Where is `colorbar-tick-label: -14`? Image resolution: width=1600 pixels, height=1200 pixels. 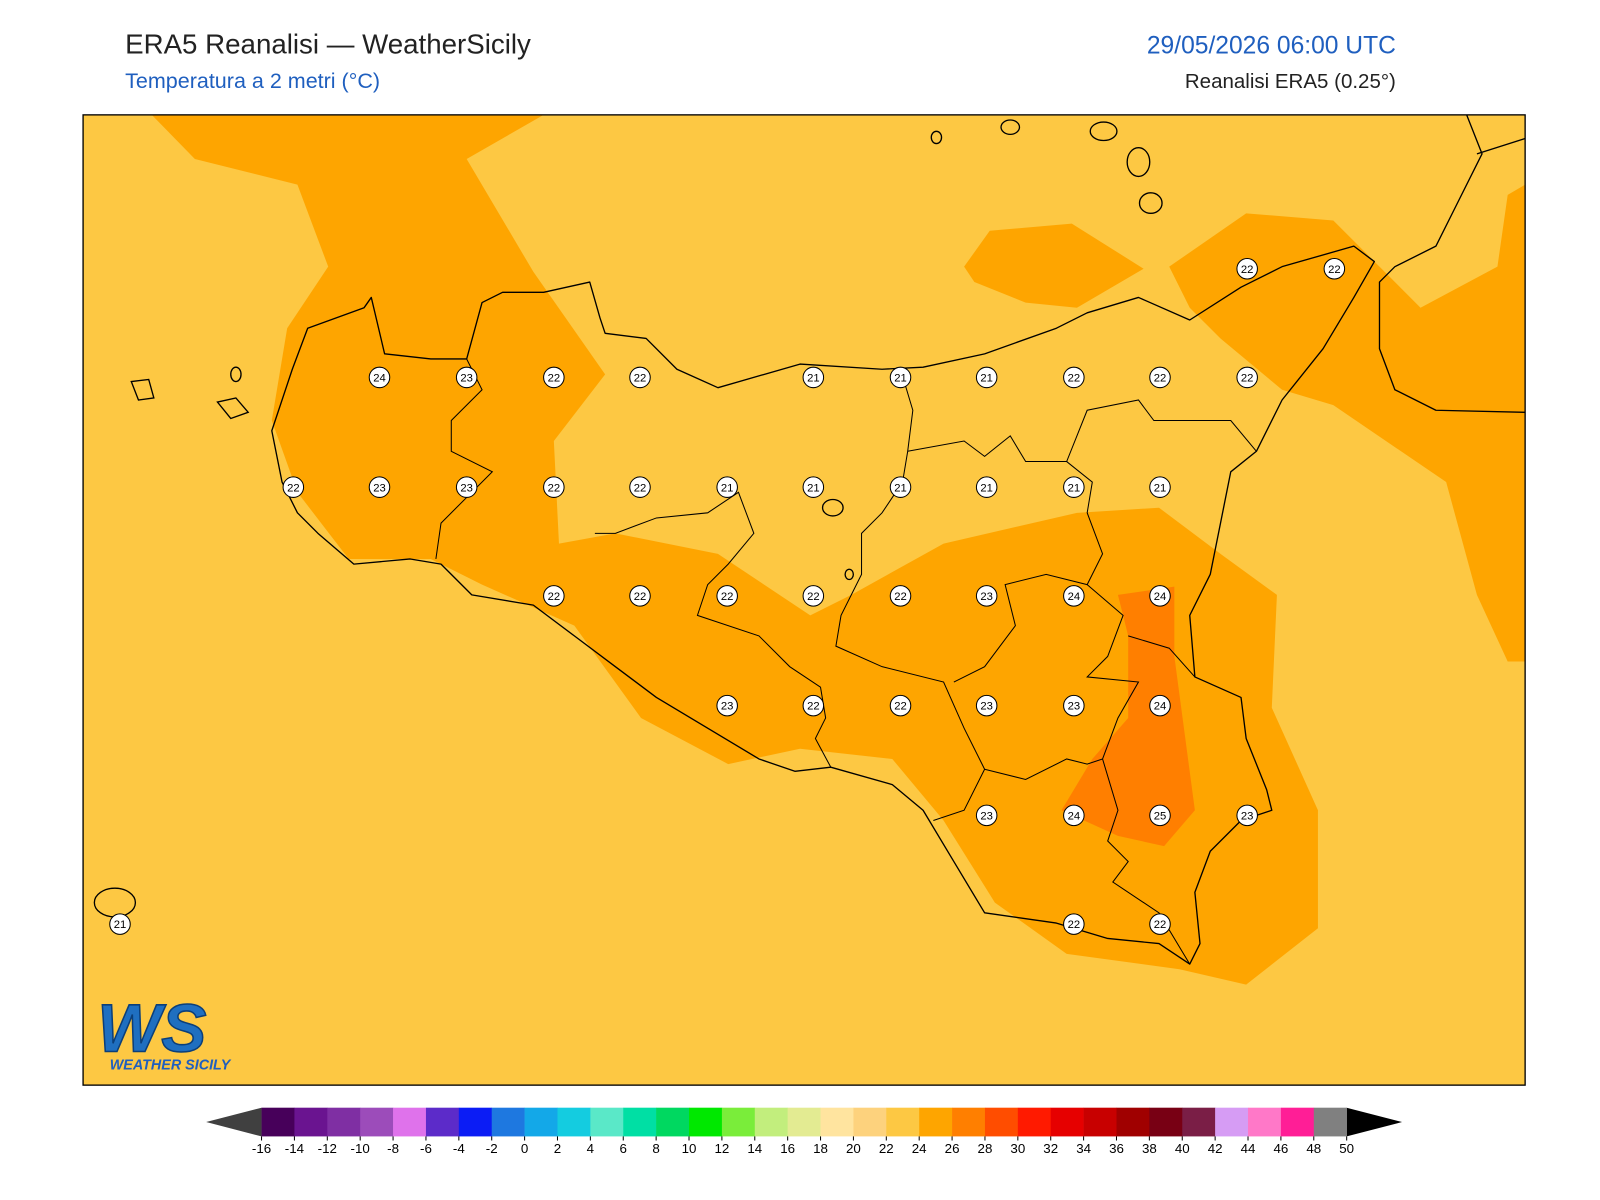
colorbar-tick-label: -14 is located at coordinates (295, 1148).